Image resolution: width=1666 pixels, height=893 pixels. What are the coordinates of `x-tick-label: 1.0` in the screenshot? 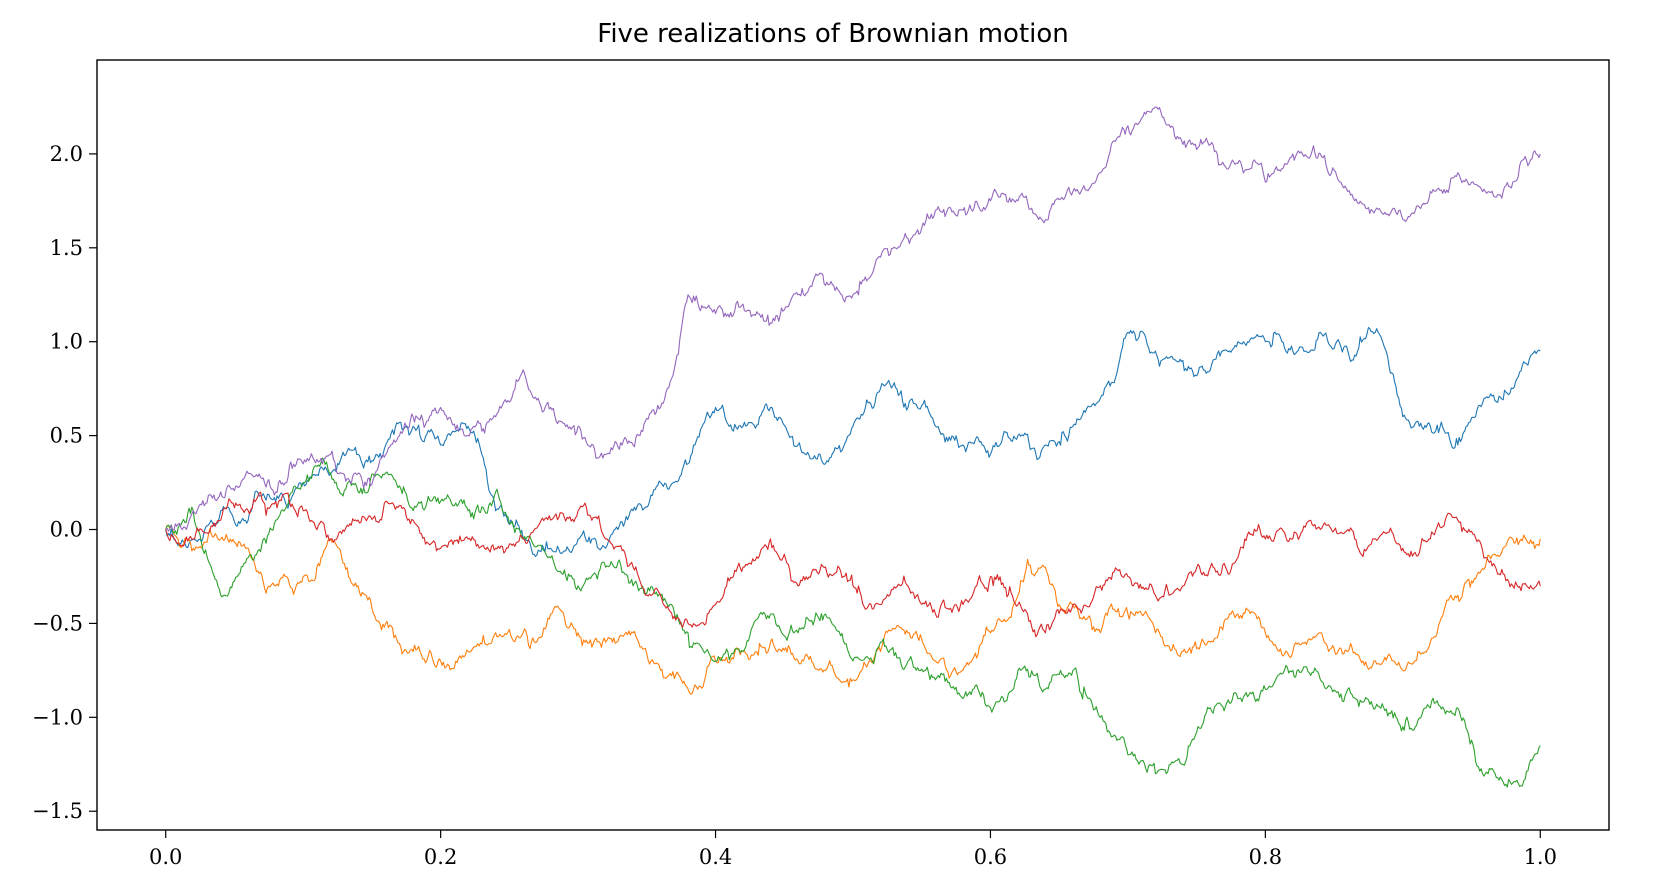 It's located at (1540, 857).